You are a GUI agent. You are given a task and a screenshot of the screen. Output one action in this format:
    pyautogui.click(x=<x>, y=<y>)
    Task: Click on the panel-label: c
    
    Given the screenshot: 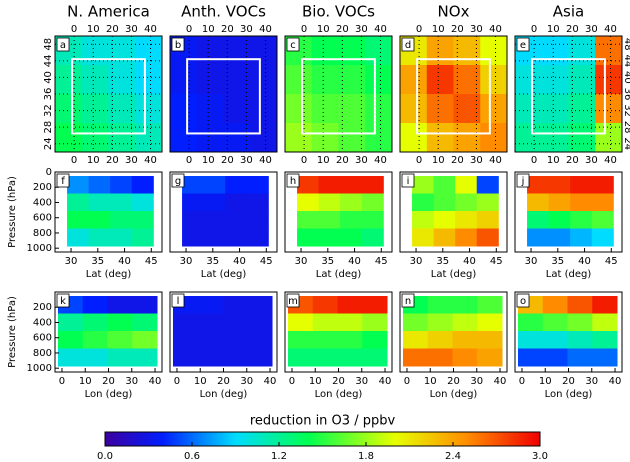 What is the action you would take?
    pyautogui.click(x=293, y=45)
    